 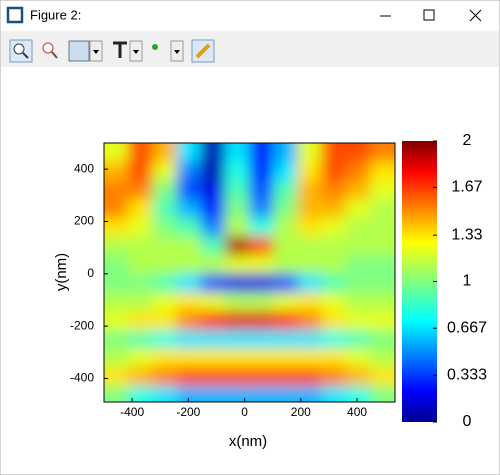 I want to click on y-tick-label: 400, so click(x=84, y=168).